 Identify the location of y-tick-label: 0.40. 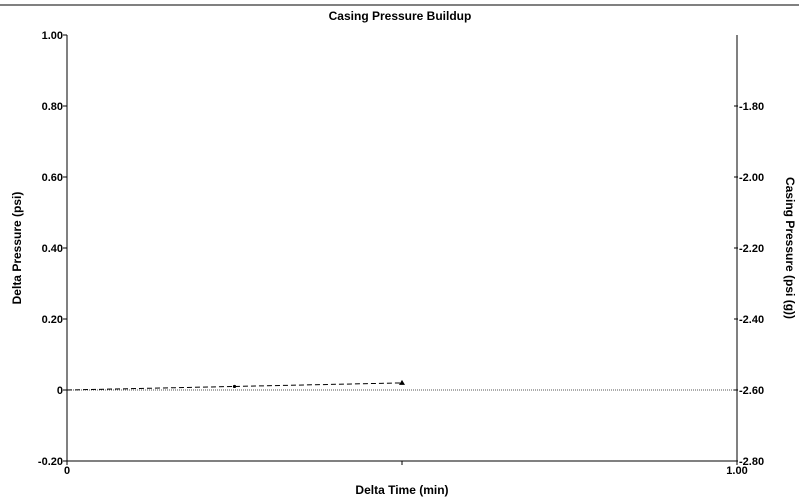
(52, 249).